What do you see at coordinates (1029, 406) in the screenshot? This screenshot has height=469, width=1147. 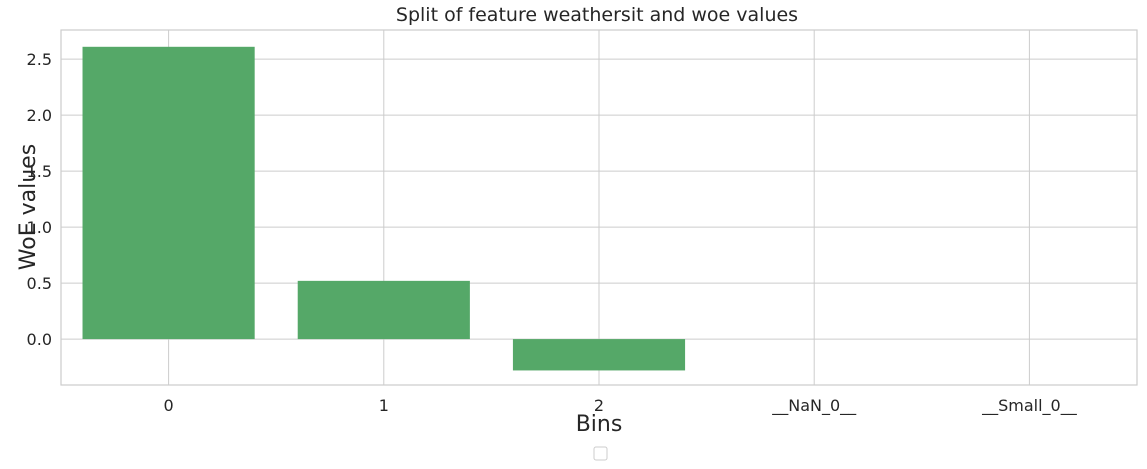 I see `x-tick-label: __Small_0__` at bounding box center [1029, 406].